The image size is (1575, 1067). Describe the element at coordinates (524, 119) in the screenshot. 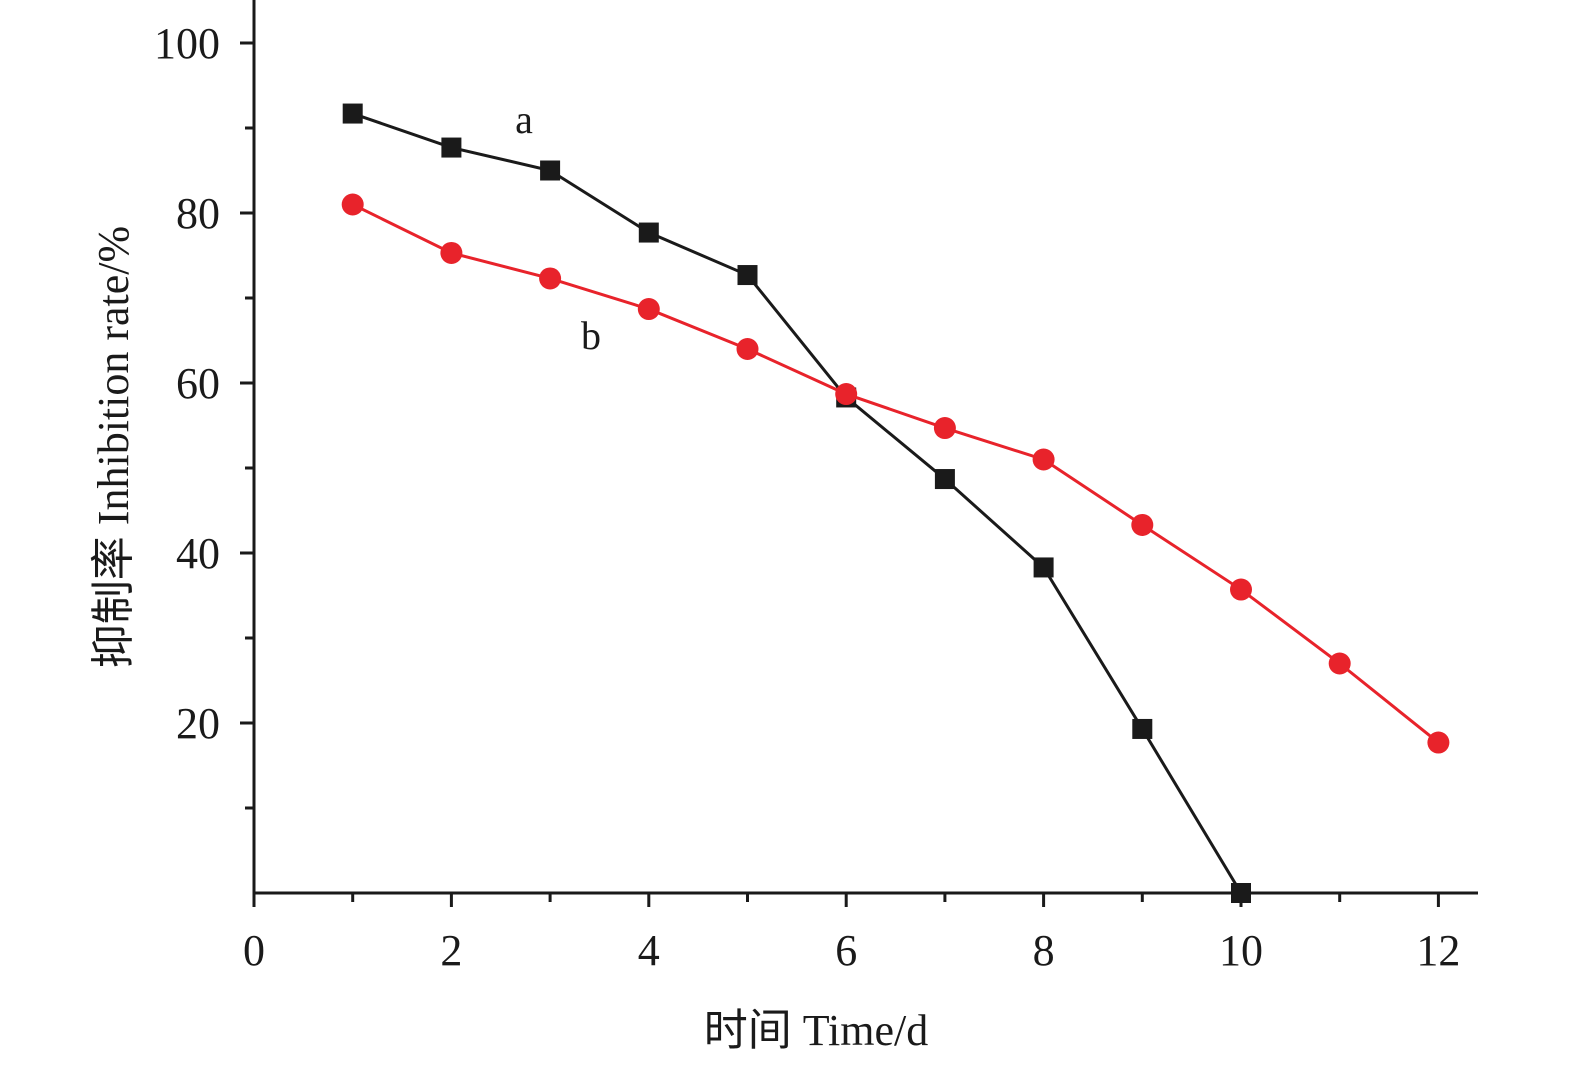

I see `series-label-a: a` at that location.